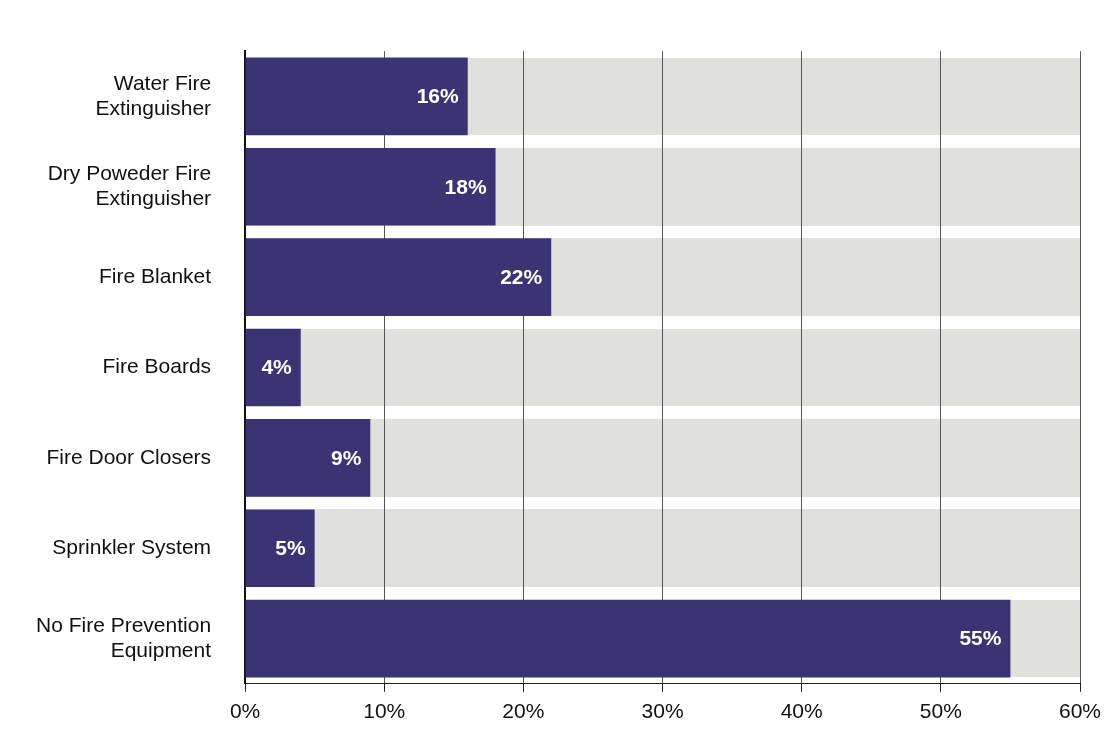  I want to click on y-tick-label: Sprinkler System, so click(132, 547).